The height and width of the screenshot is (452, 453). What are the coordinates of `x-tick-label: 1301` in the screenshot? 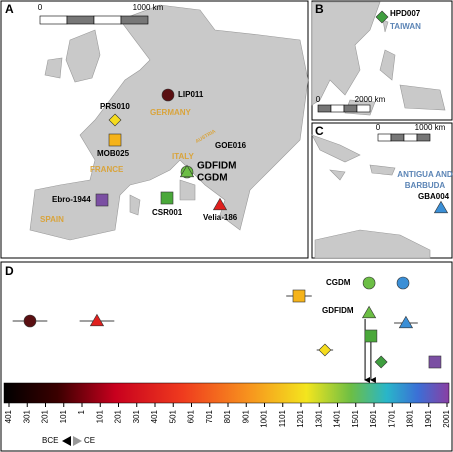 It's located at (318, 418).